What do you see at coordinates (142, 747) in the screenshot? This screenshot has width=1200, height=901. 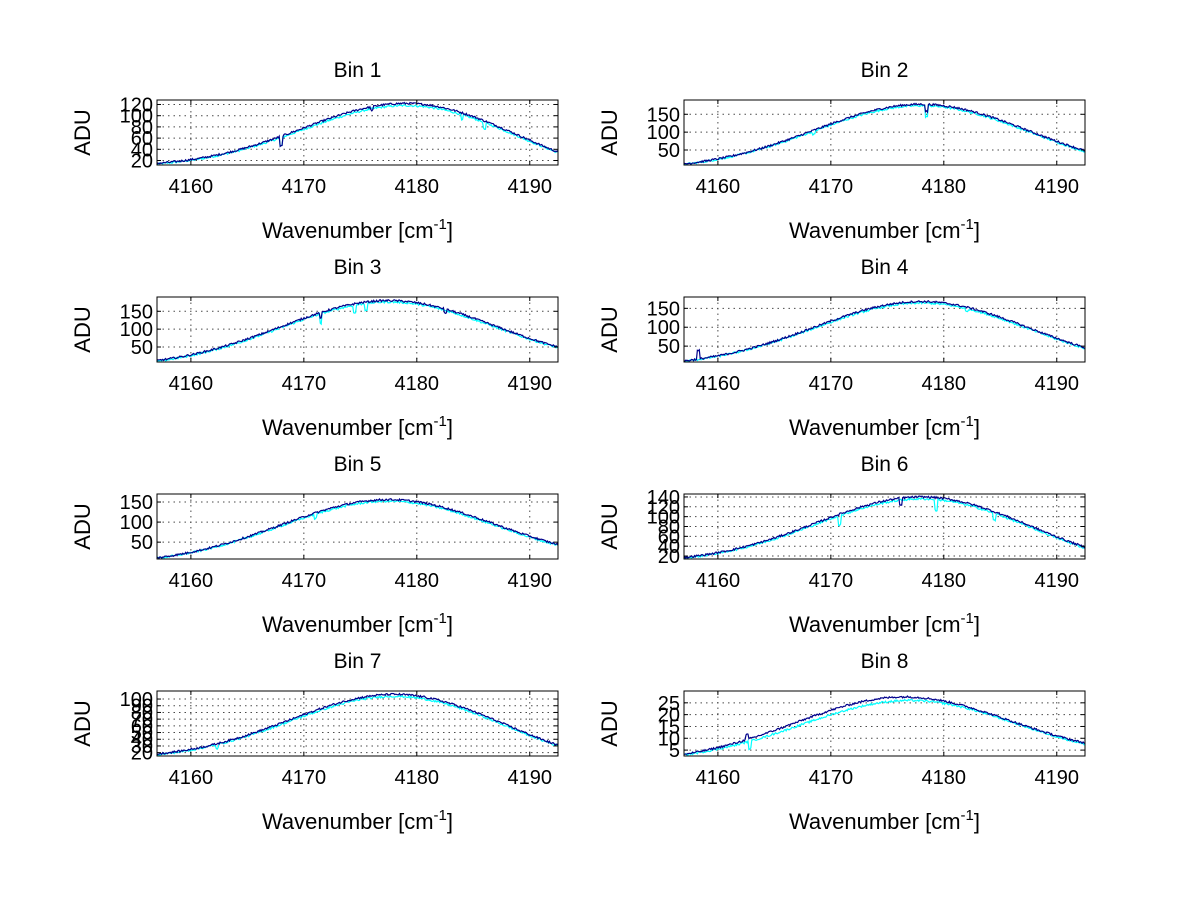 I see `y-tick-label: 30` at bounding box center [142, 747].